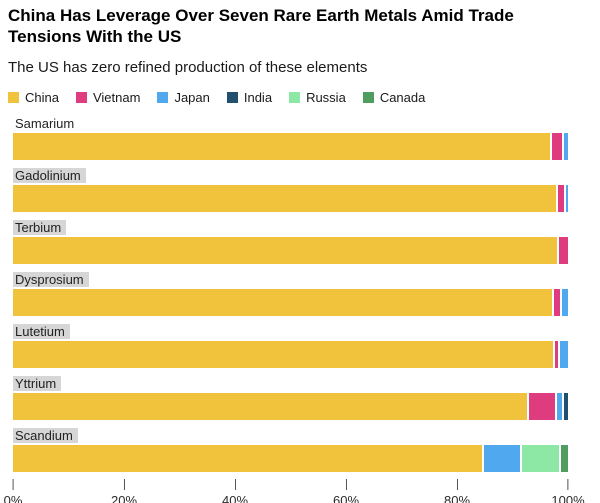  Describe the element at coordinates (124, 498) in the screenshot. I see `x-tick-label: 20%` at that location.